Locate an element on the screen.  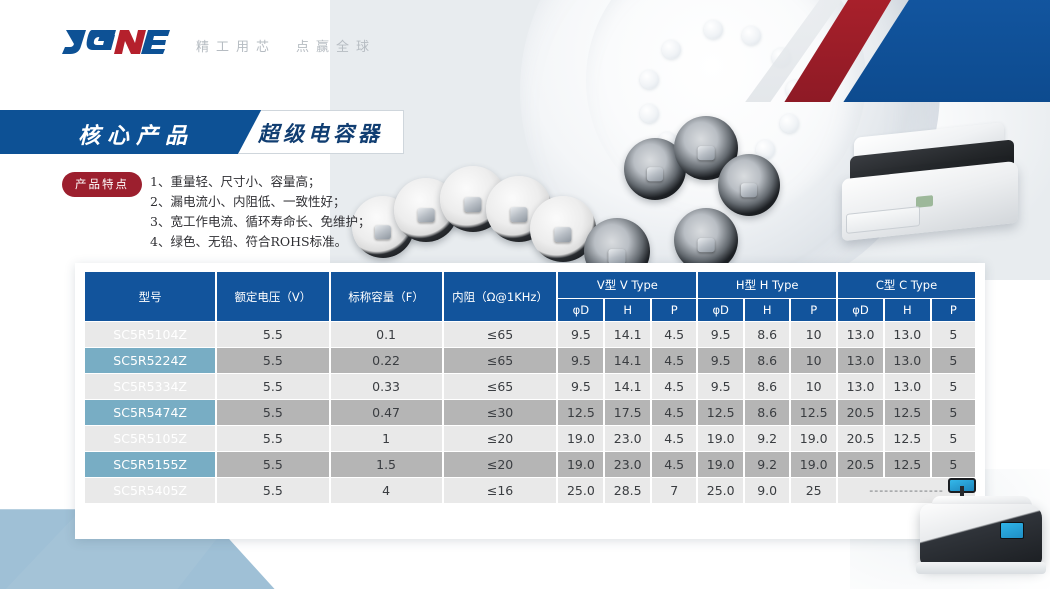
col-header-c-height: H is located at coordinates (907, 310).